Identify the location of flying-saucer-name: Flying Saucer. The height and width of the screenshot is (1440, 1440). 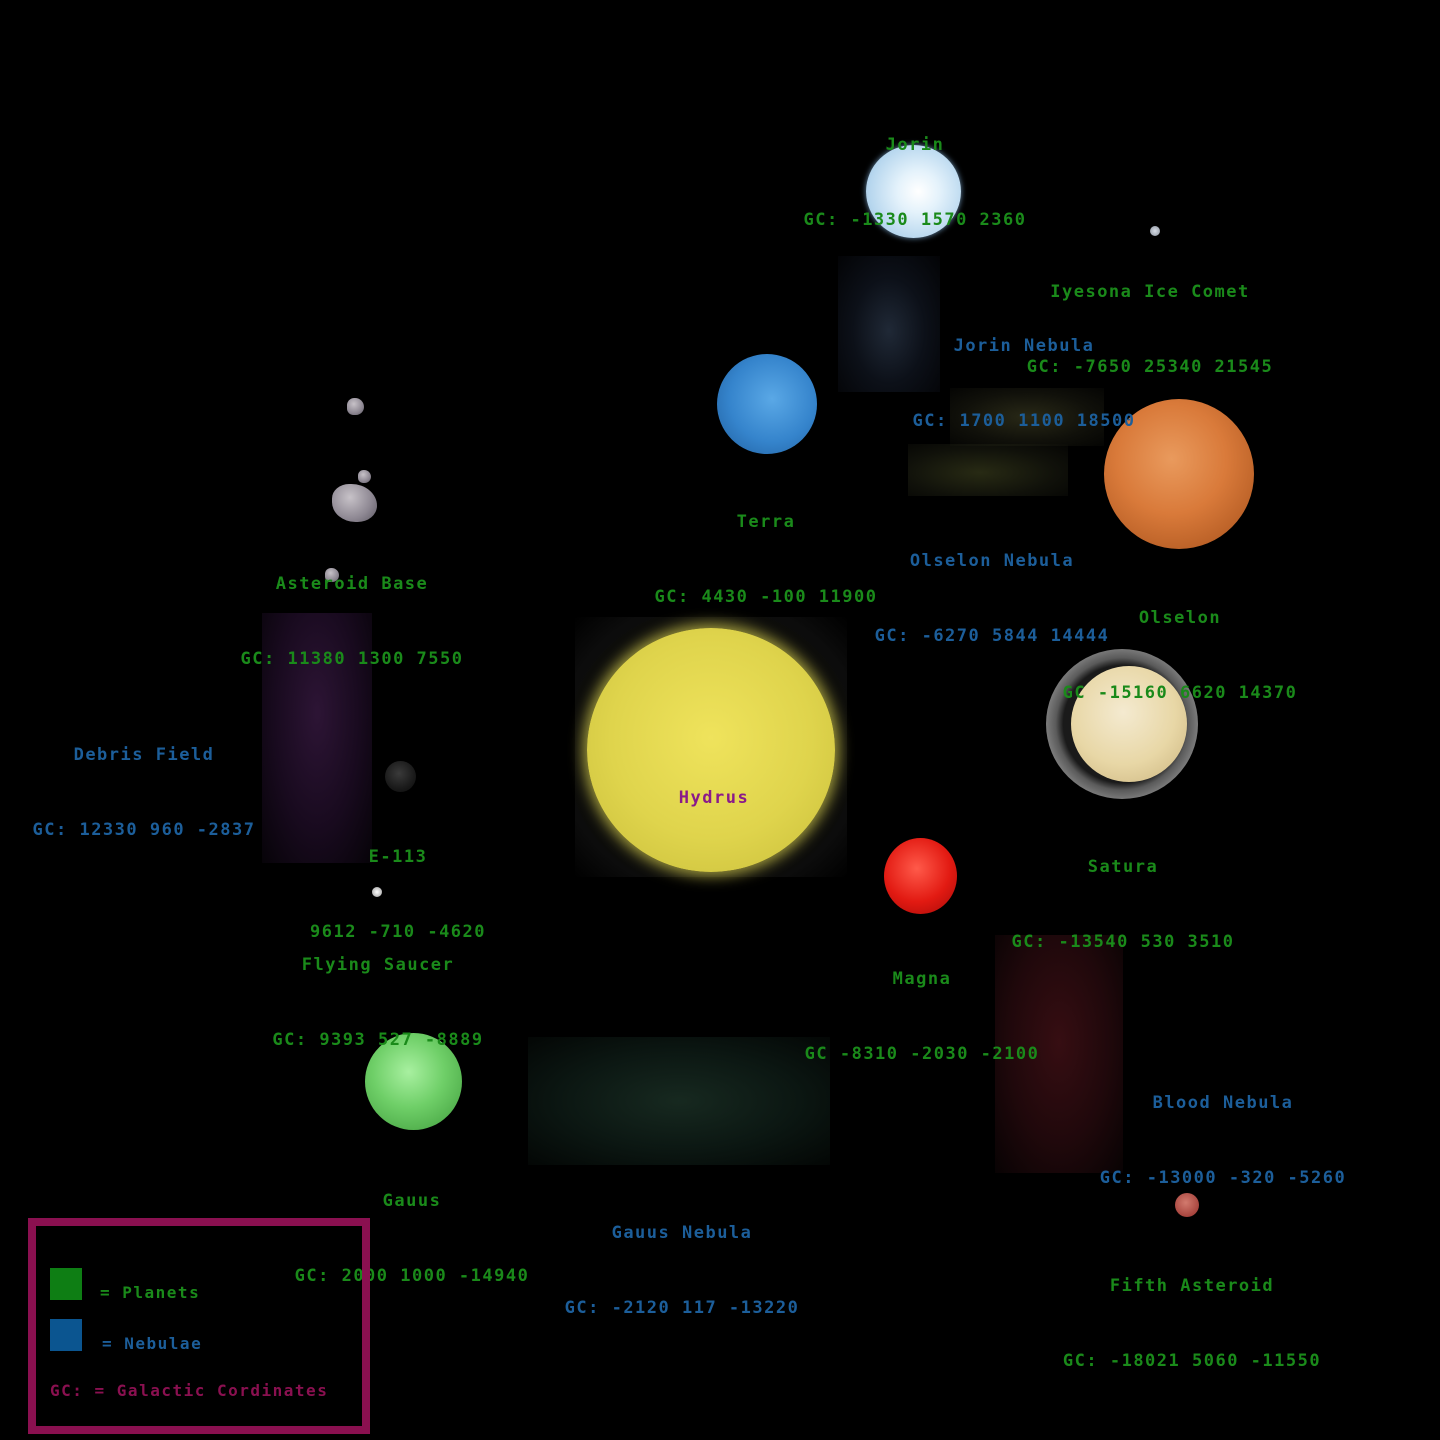
(378, 965).